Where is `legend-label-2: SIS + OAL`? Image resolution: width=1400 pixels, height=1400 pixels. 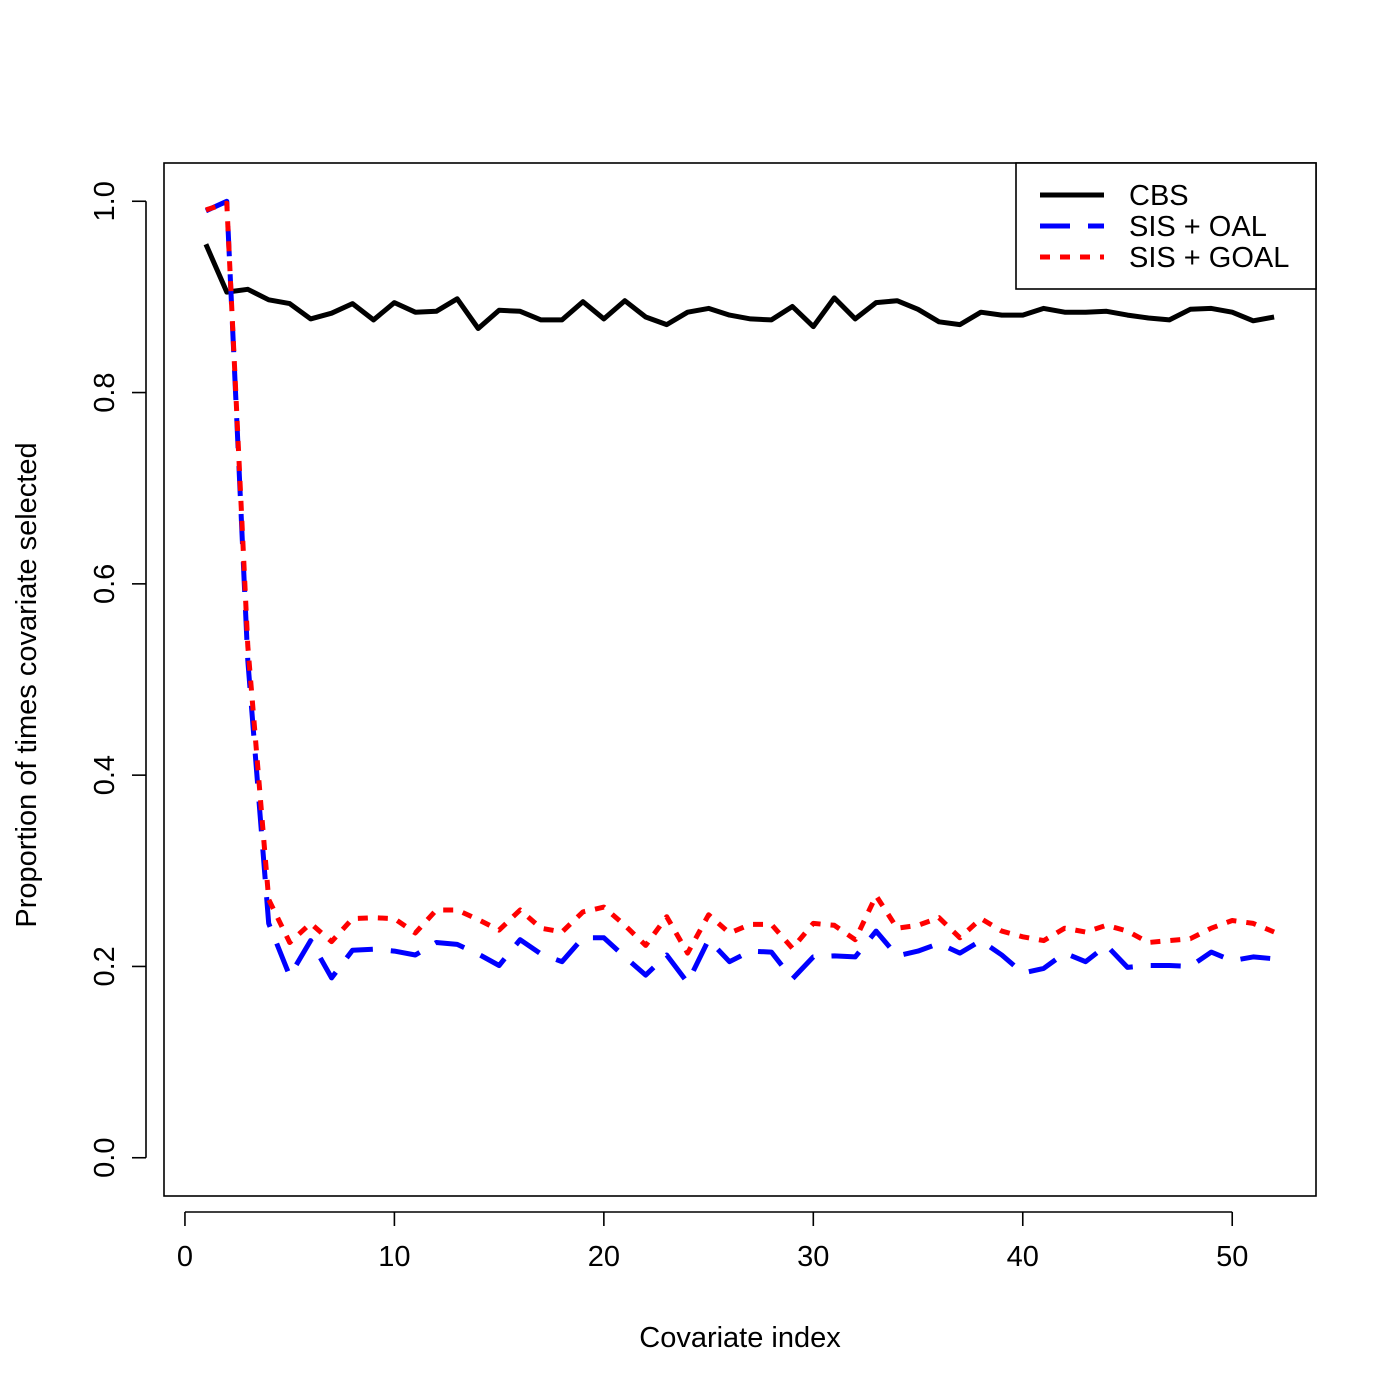
legend-label-2: SIS + OAL is located at coordinates (1198, 227).